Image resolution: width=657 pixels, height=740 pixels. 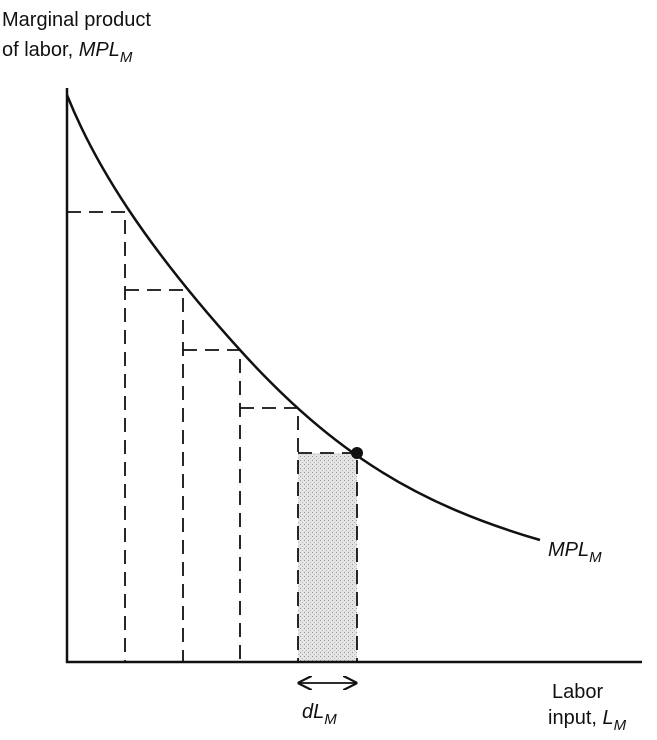 I want to click on x-axis-label-line2: input, LM, so click(x=587, y=720).